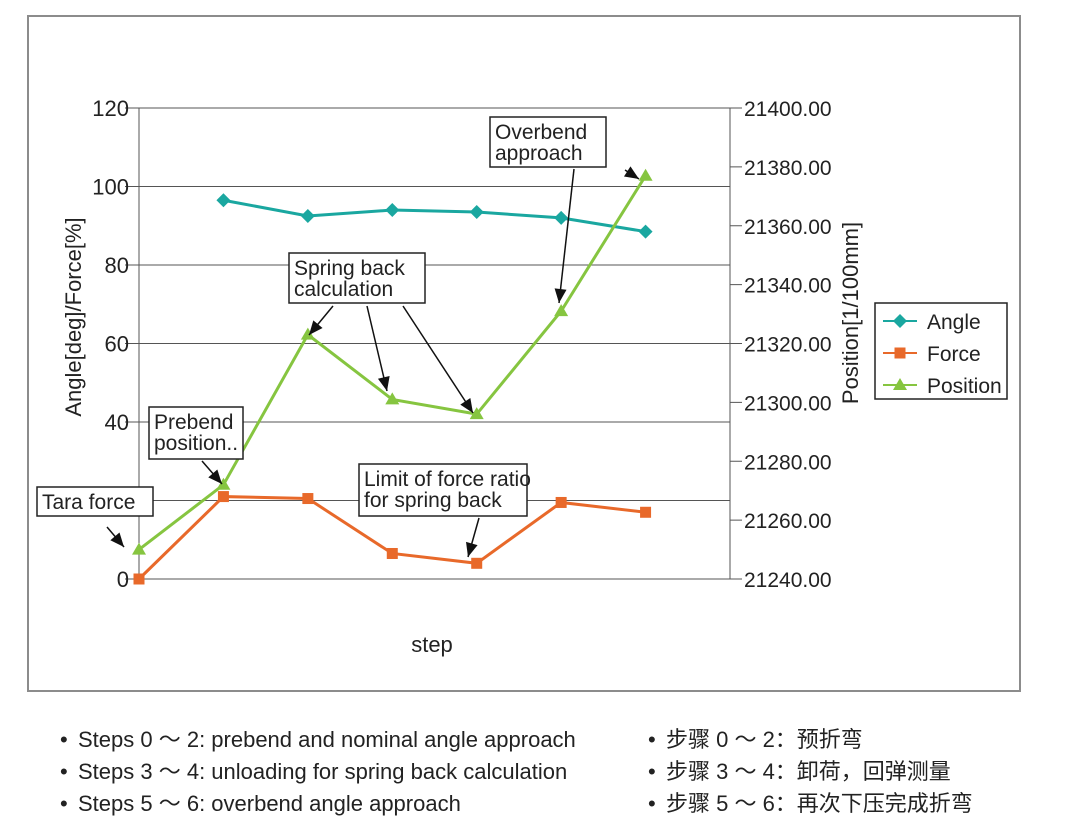 The width and height of the screenshot is (1080, 833). What do you see at coordinates (850, 313) in the screenshot?
I see `right-axis-label: Position[1/100mm]` at bounding box center [850, 313].